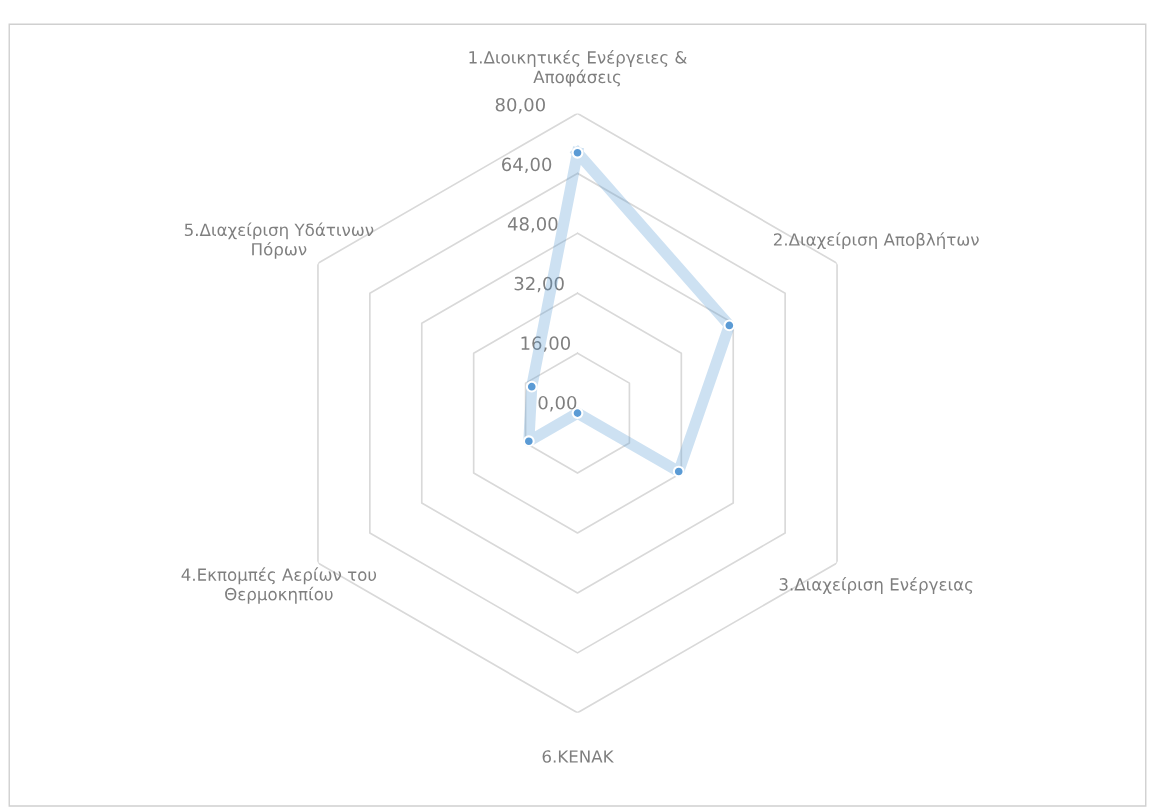 The image size is (1155, 810). What do you see at coordinates (557, 403) in the screenshot?
I see `y-tick-label: 0,00` at bounding box center [557, 403].